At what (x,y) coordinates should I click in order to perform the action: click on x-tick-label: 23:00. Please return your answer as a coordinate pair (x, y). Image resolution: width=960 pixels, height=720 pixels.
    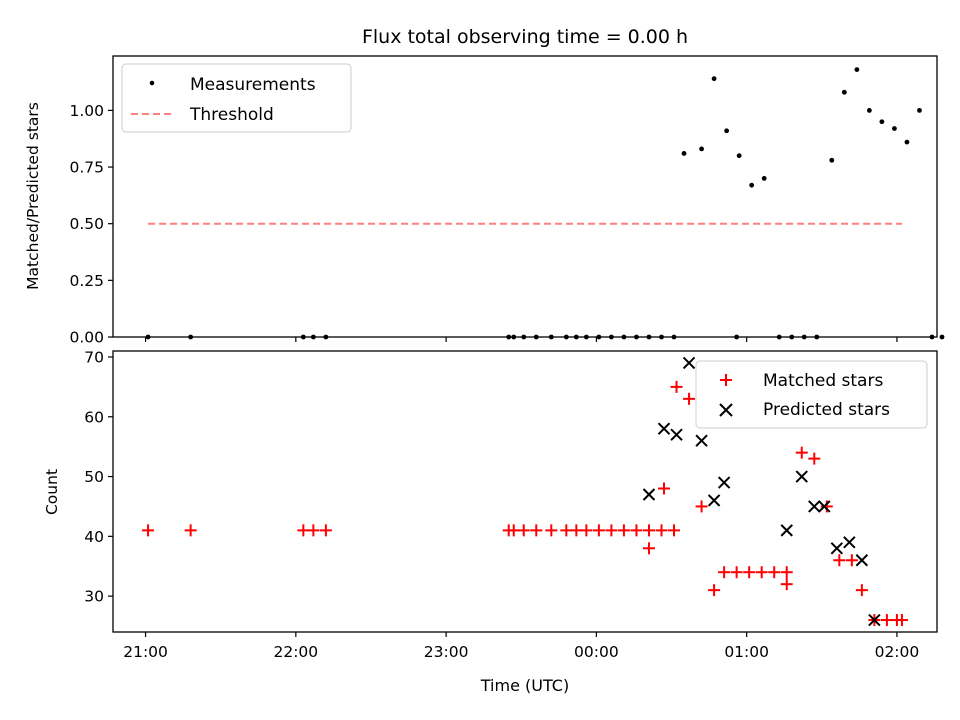
    Looking at the image, I should click on (446, 652).